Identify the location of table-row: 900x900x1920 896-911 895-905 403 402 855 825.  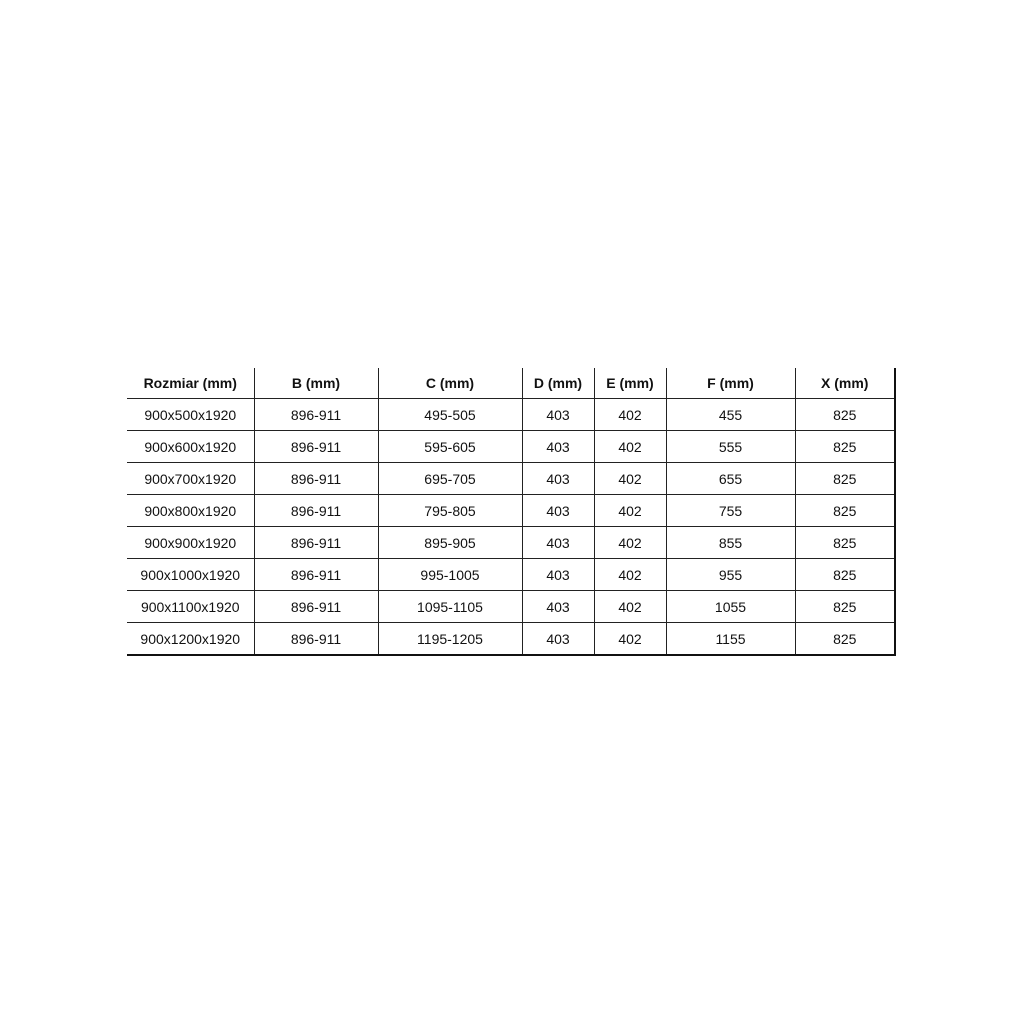
(511, 542).